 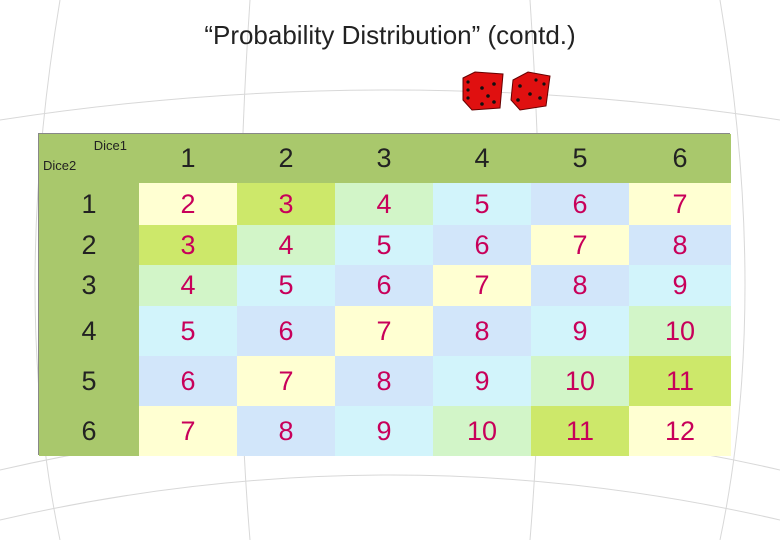 I want to click on corner-cell: Dice1 Dice2, so click(x=89, y=158).